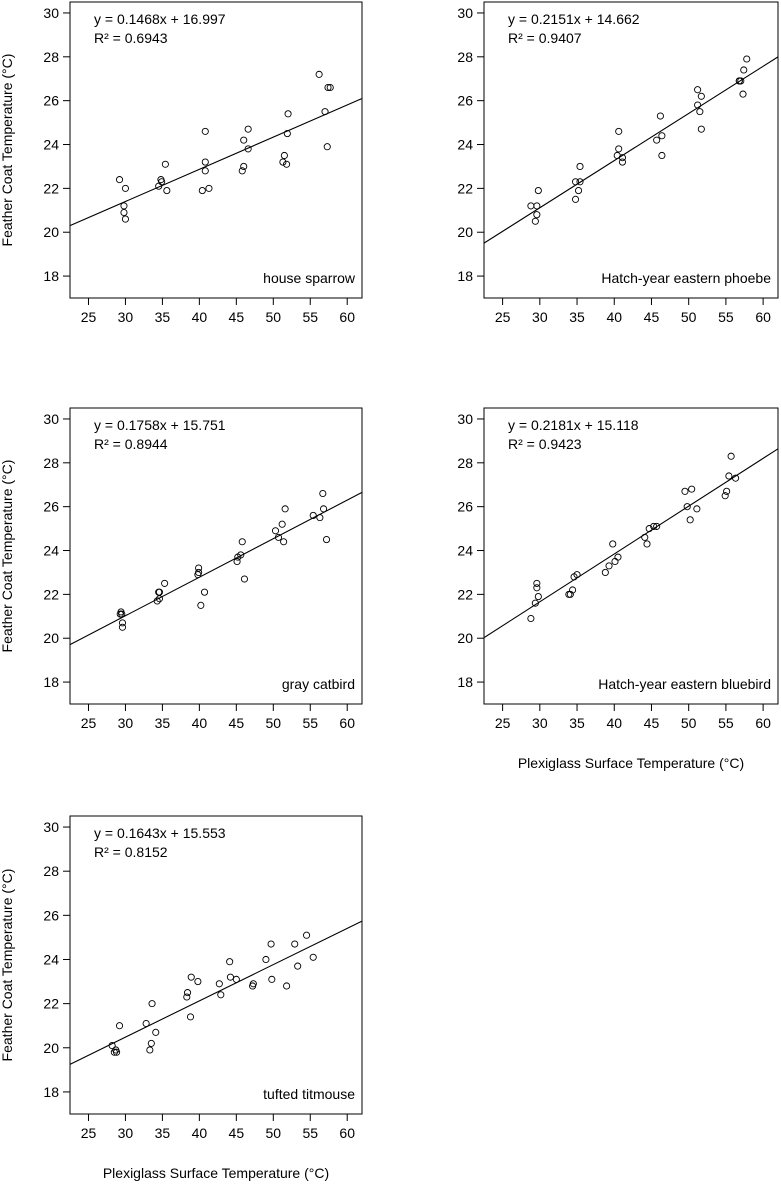 This screenshot has height=1185, width=781. What do you see at coordinates (131, 38) in the screenshot?
I see `r-squared: R² = 0.6943` at bounding box center [131, 38].